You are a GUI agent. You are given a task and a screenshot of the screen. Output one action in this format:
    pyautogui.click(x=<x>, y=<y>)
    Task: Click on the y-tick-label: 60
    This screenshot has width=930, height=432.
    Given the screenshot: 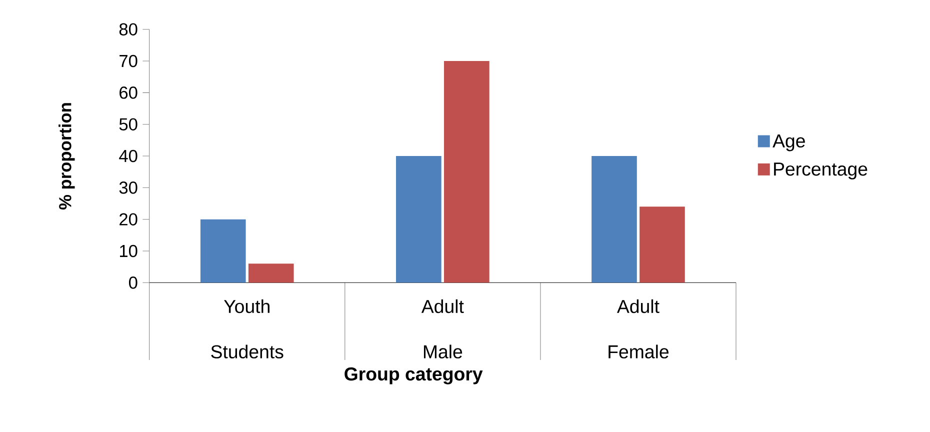 What is the action you would take?
    pyautogui.click(x=129, y=92)
    